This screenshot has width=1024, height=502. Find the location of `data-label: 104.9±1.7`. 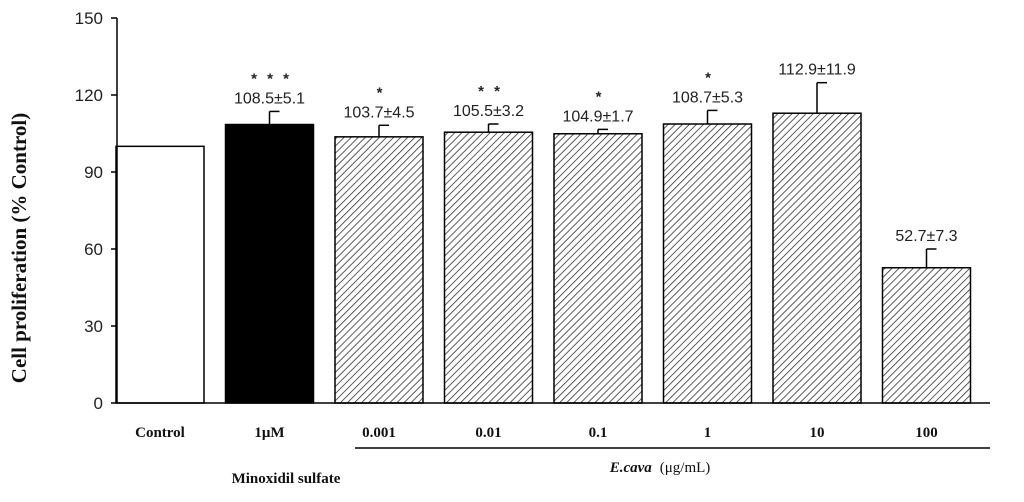

data-label: 104.9±1.7 is located at coordinates (597, 116).